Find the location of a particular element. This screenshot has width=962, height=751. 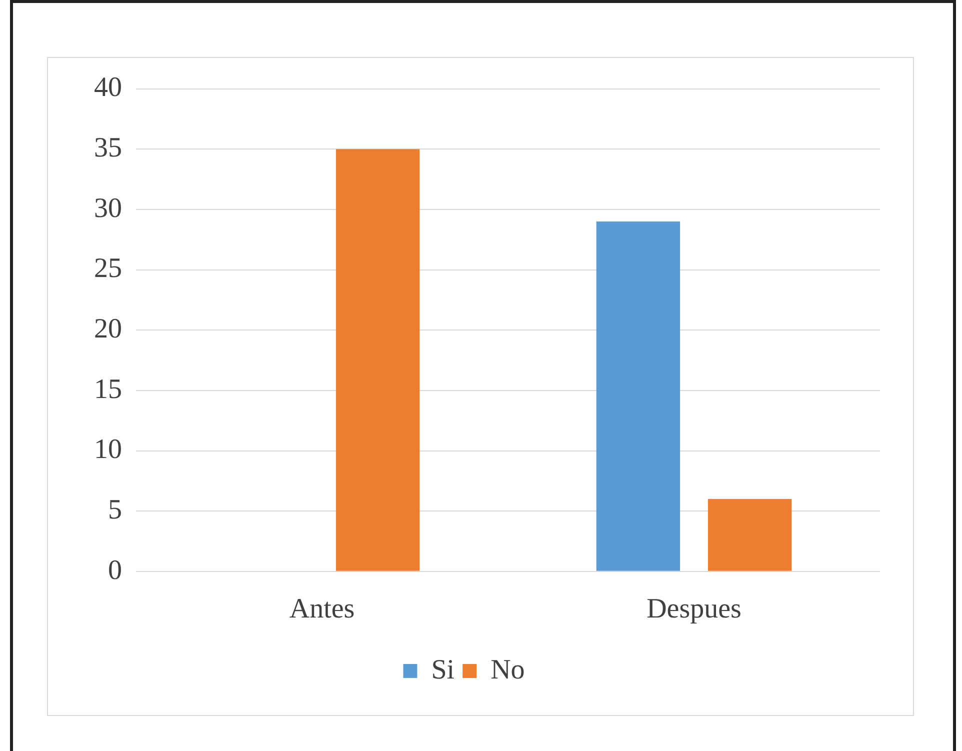

legend-label: Si is located at coordinates (443, 670).